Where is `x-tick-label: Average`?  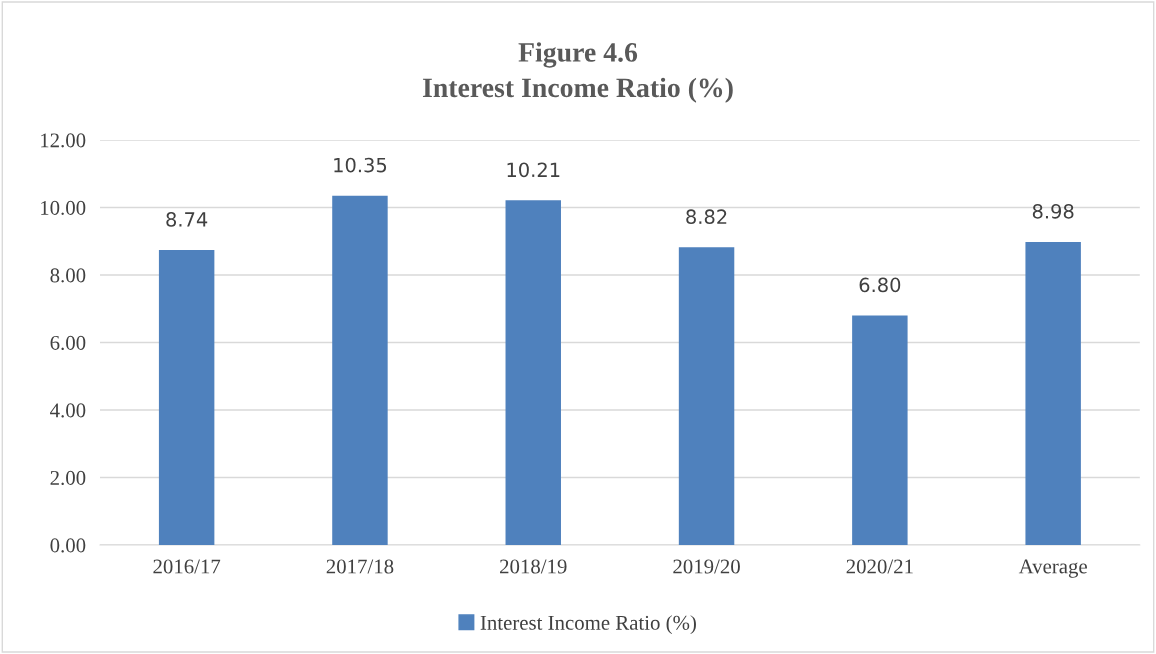
x-tick-label: Average is located at coordinates (1052, 568).